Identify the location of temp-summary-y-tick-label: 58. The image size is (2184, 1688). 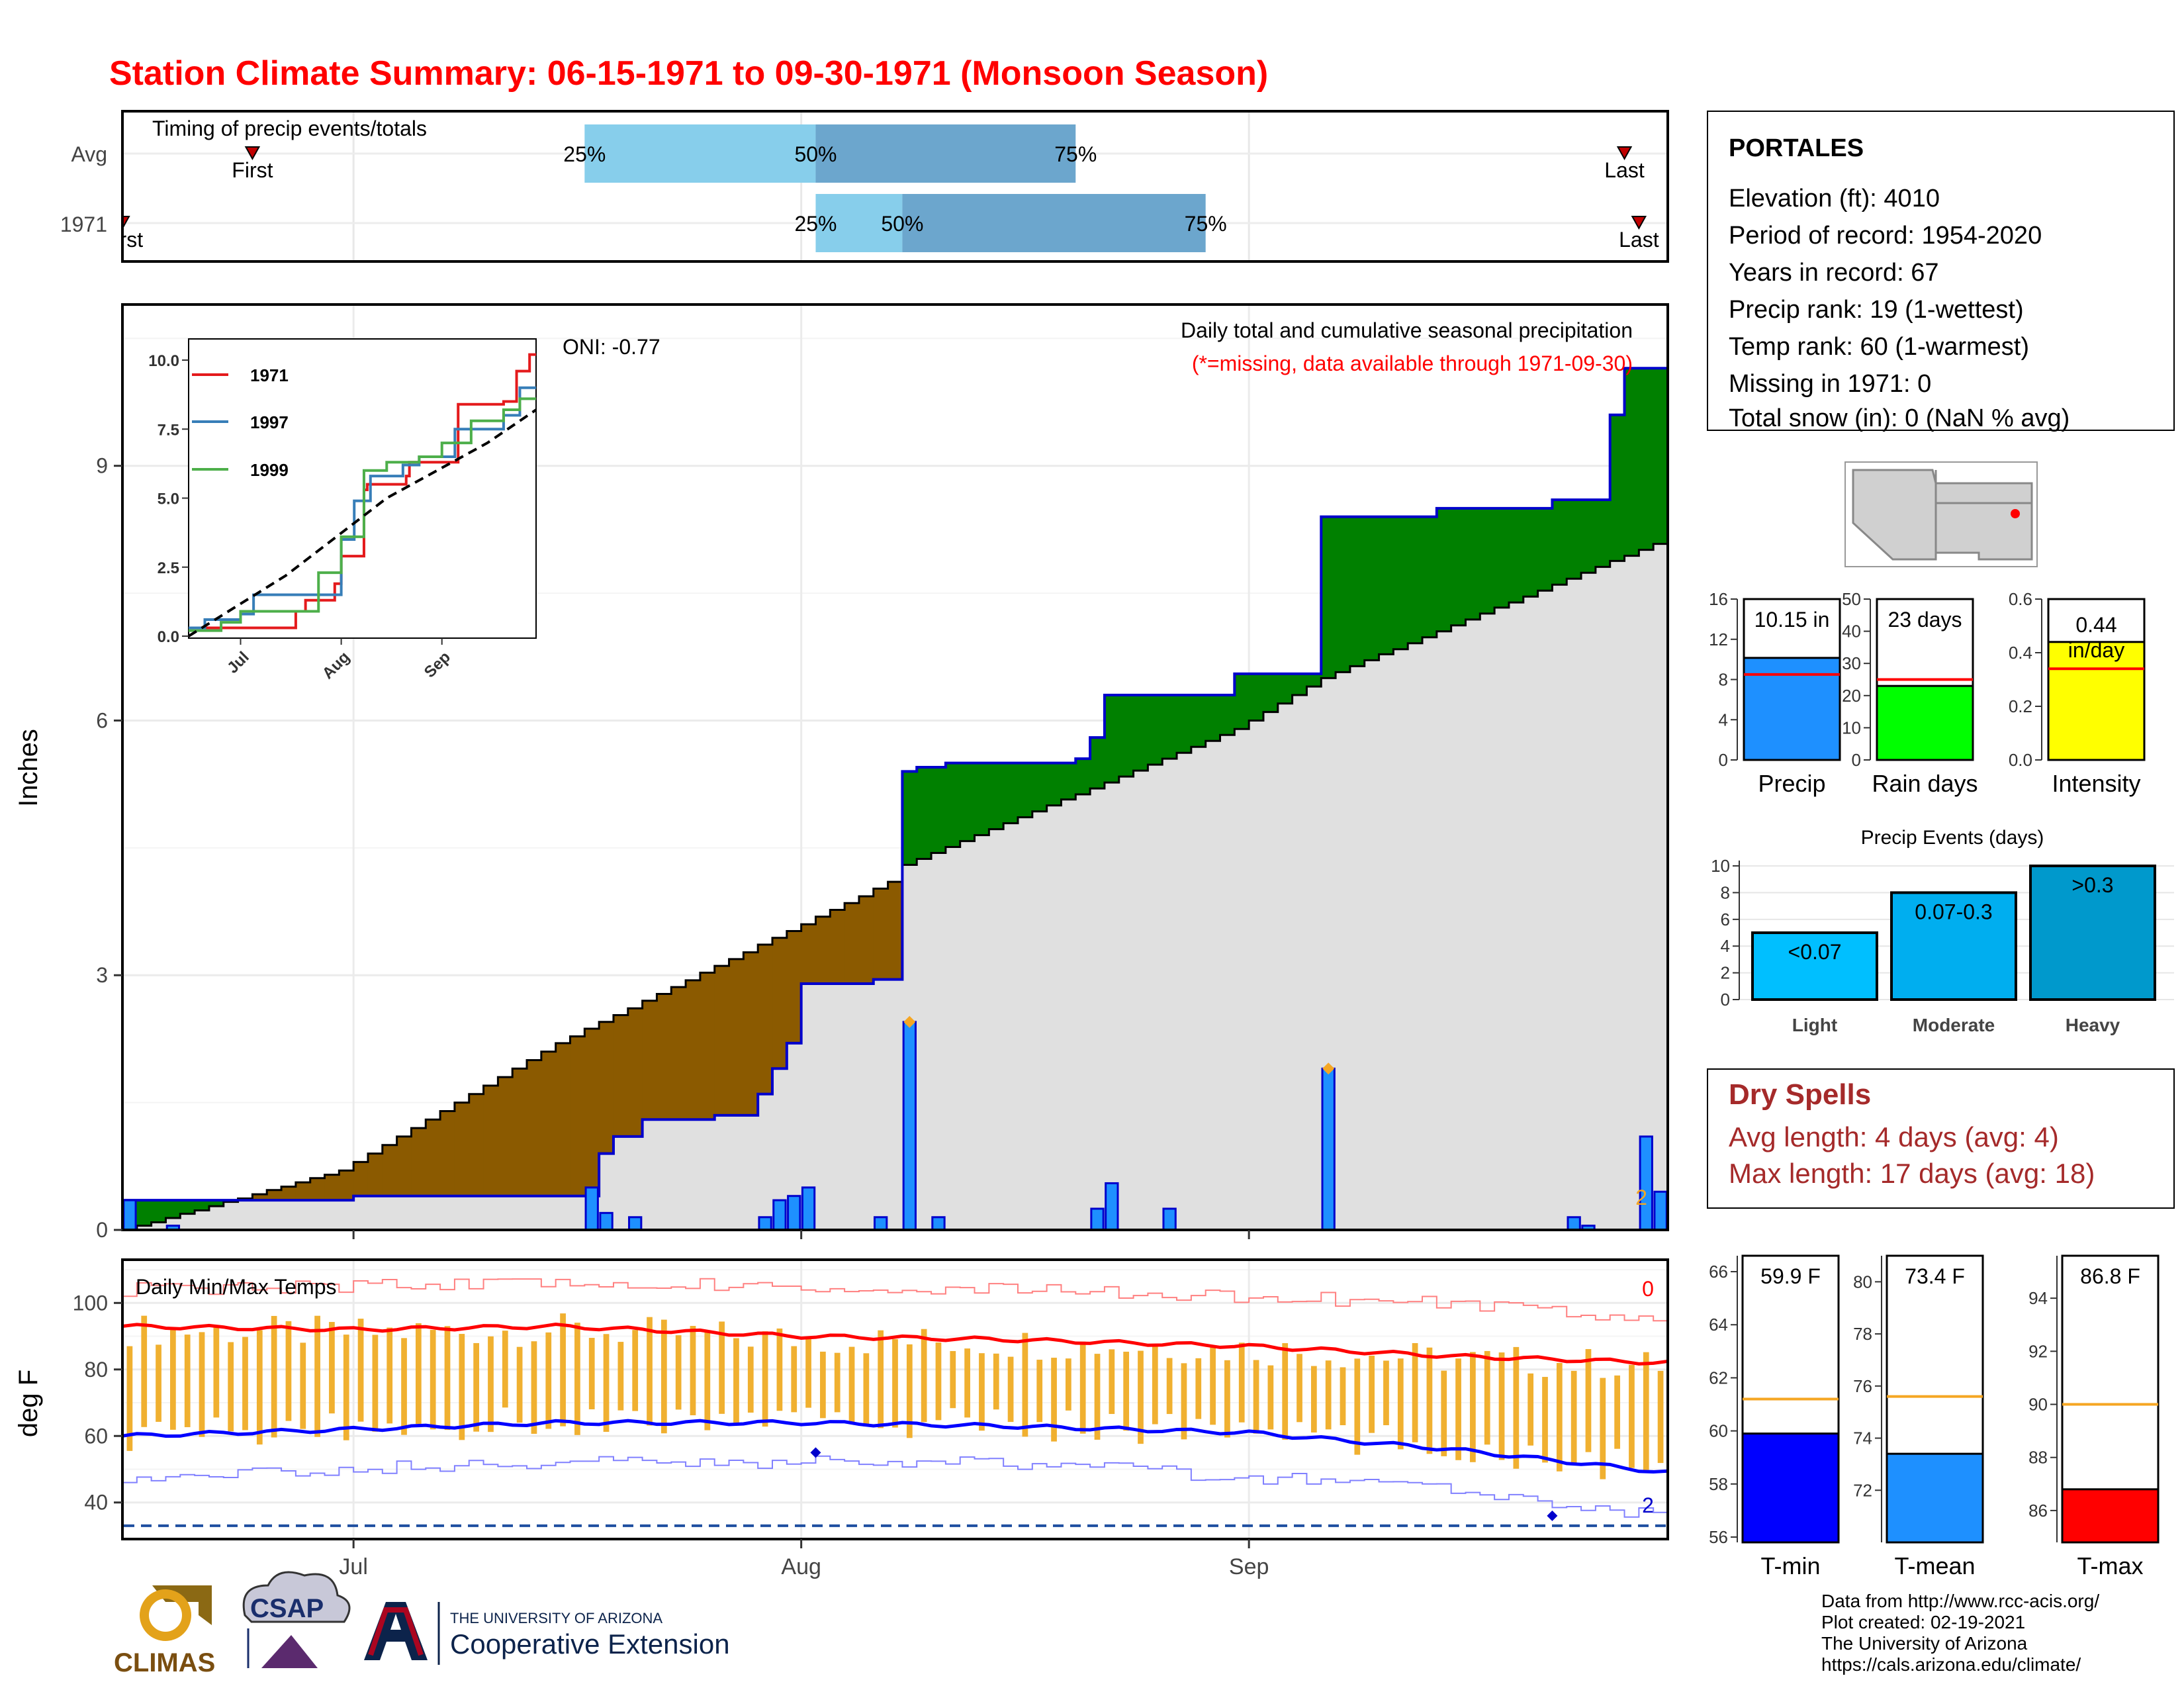
(1718, 1484).